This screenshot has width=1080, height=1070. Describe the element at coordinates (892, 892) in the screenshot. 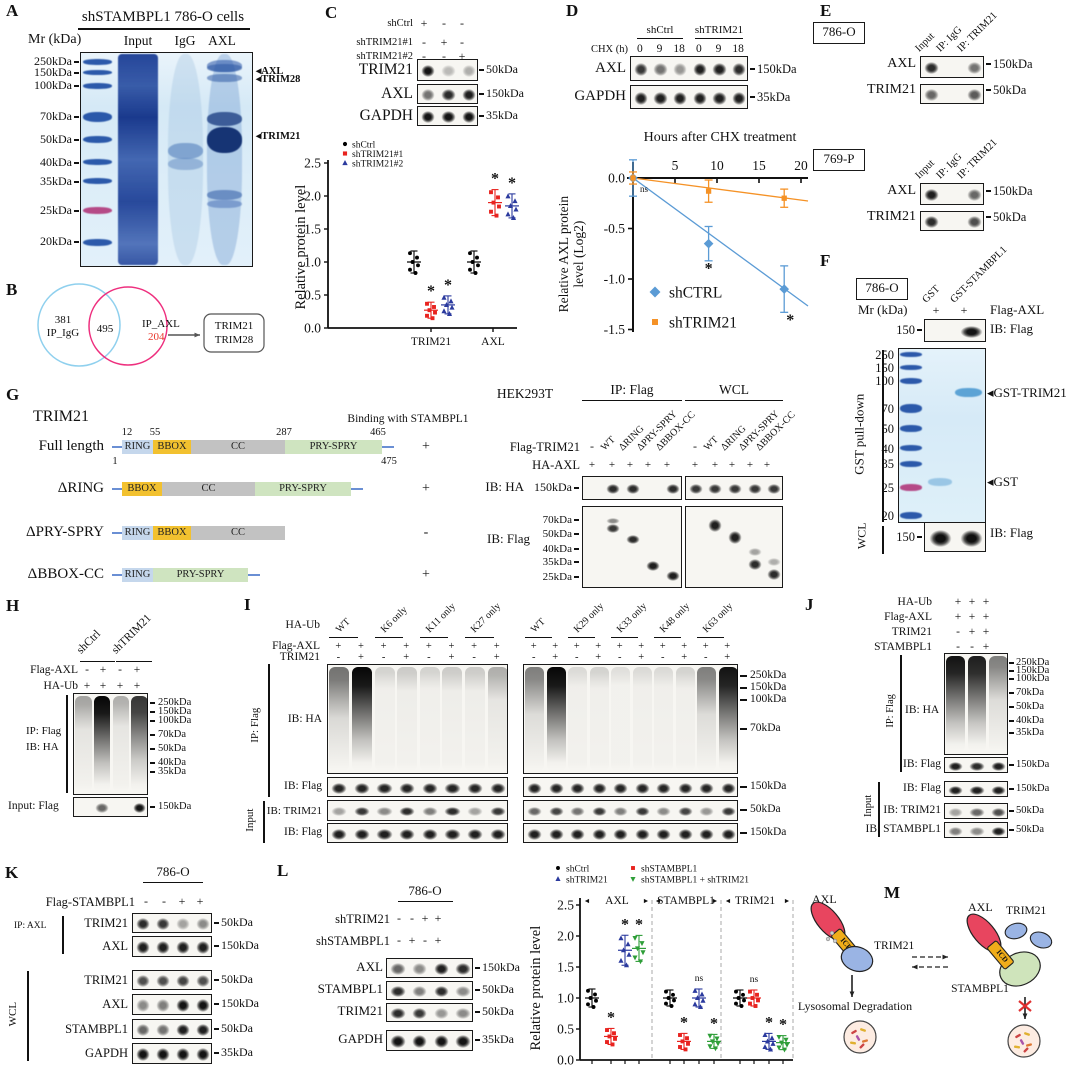

I see `panel-letter-m: M` at that location.